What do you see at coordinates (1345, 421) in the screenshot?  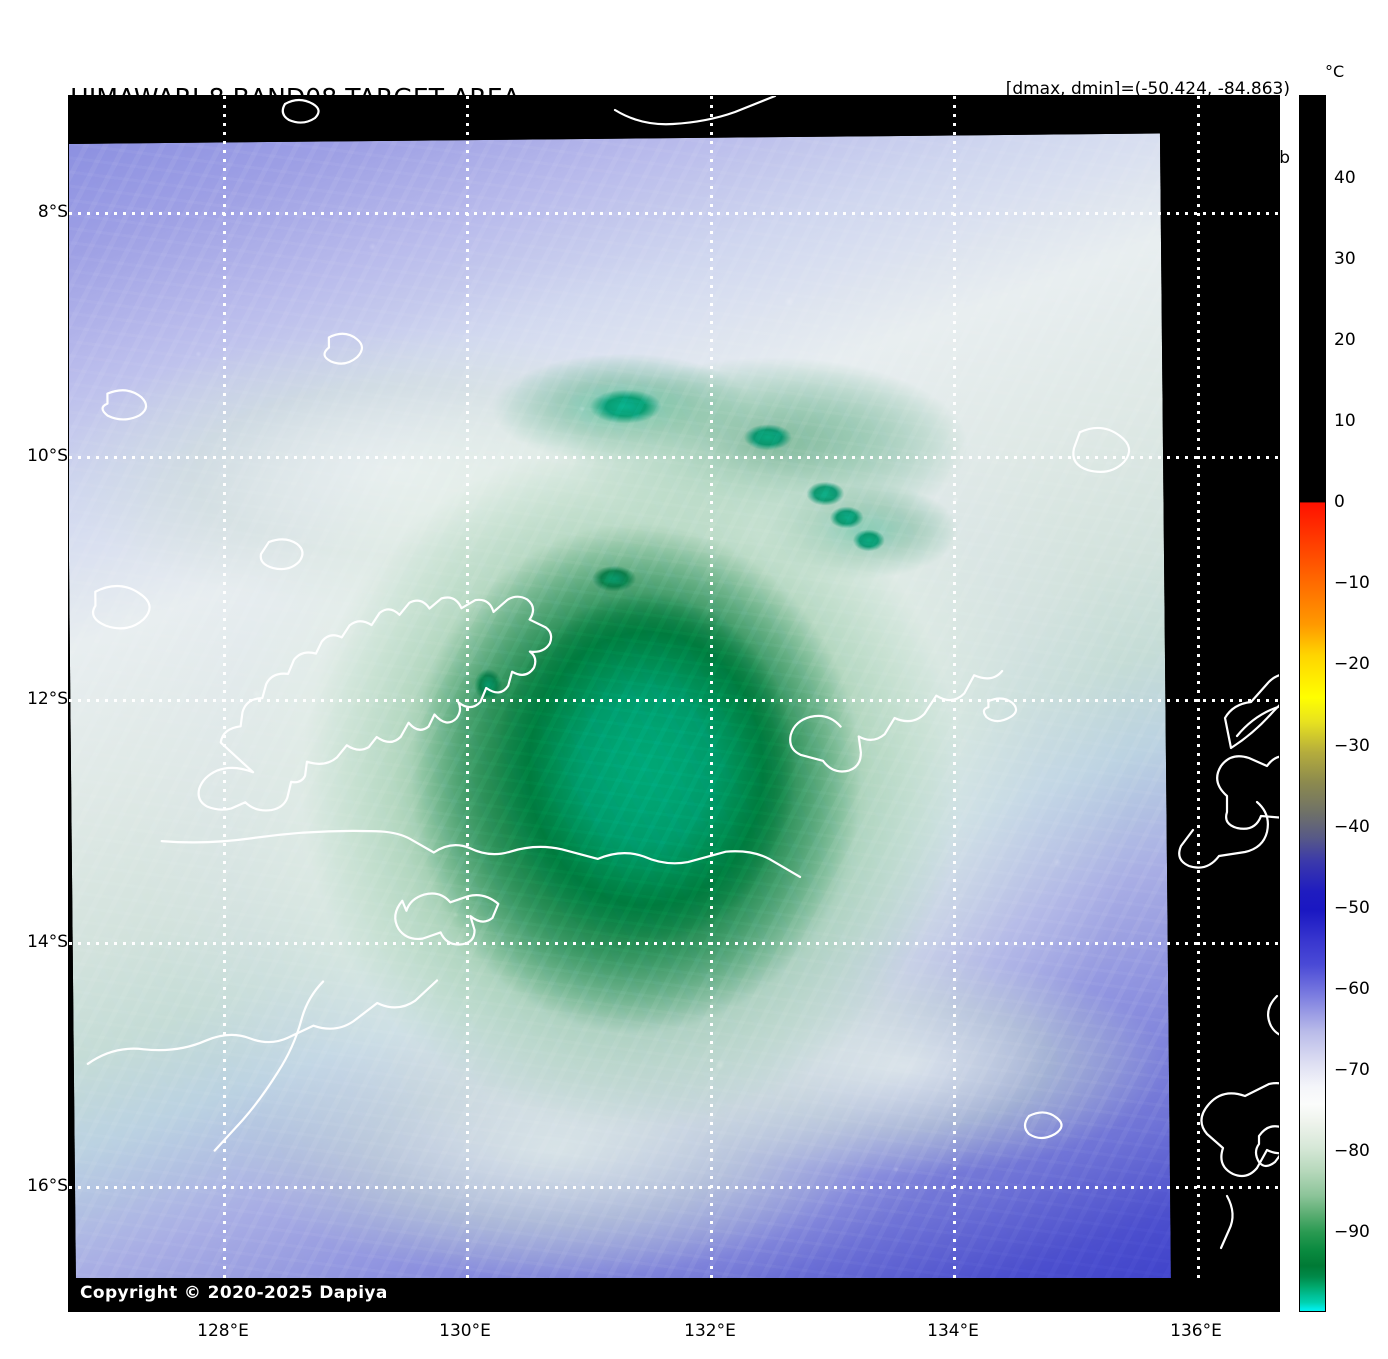 I see `colorbar-tick-10: 10` at bounding box center [1345, 421].